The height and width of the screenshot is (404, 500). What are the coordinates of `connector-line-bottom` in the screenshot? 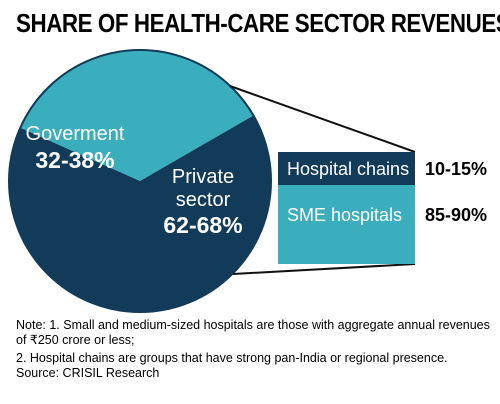 It's located at (324, 269).